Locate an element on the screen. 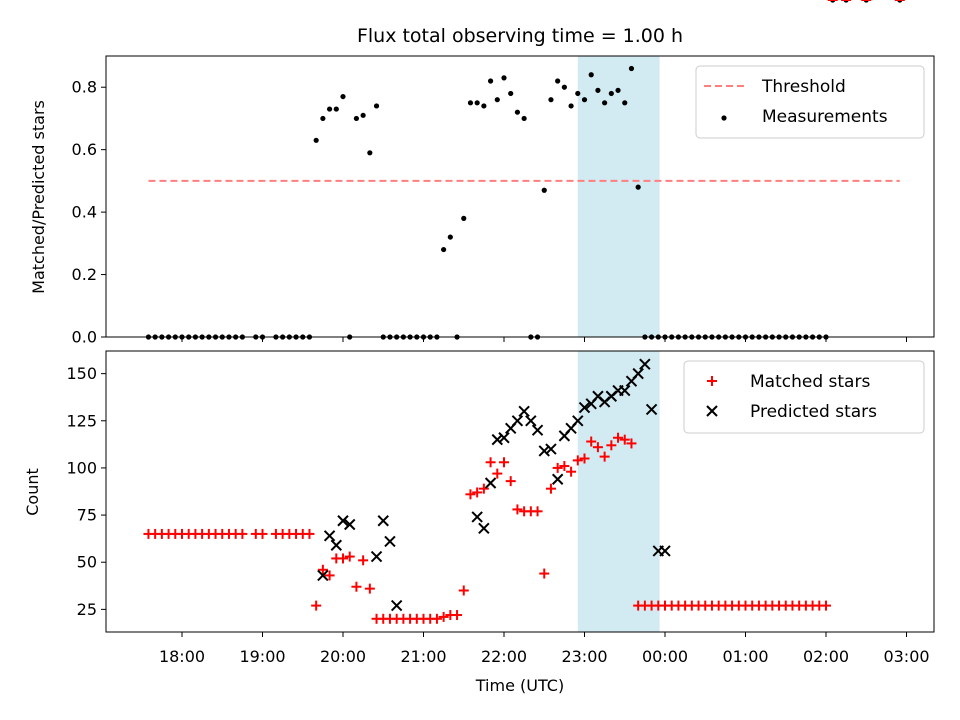 This screenshot has width=960, height=720. count-axis-label: Count is located at coordinates (32, 492).